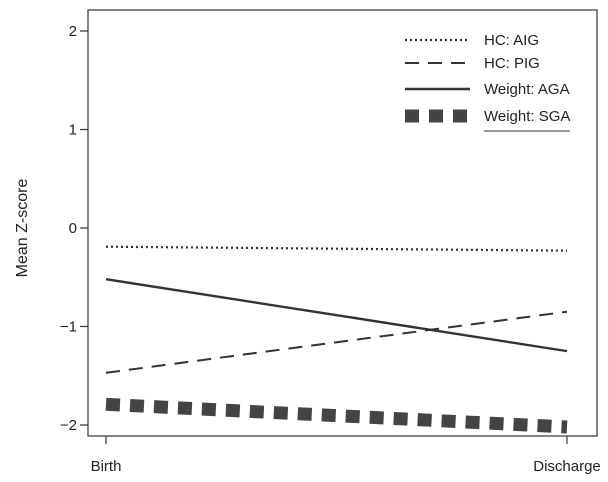  Describe the element at coordinates (73, 228) in the screenshot. I see `y-tick-label: 0` at that location.